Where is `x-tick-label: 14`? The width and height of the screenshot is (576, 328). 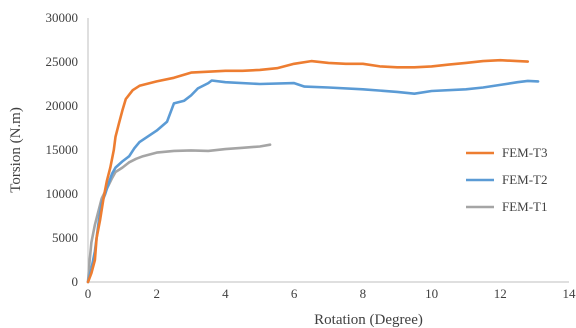
x-tick-label: 14 is located at coordinates (569, 293).